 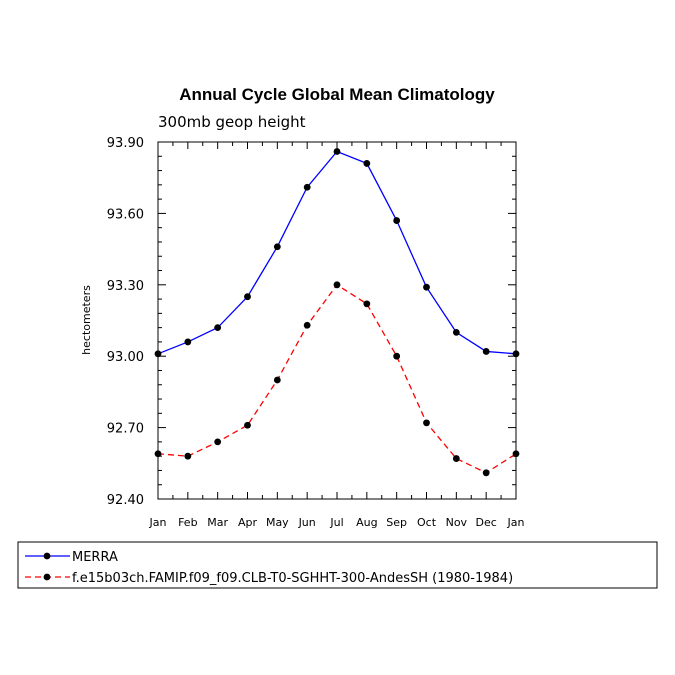 I want to click on x-tick-label: Apr, so click(x=248, y=522).